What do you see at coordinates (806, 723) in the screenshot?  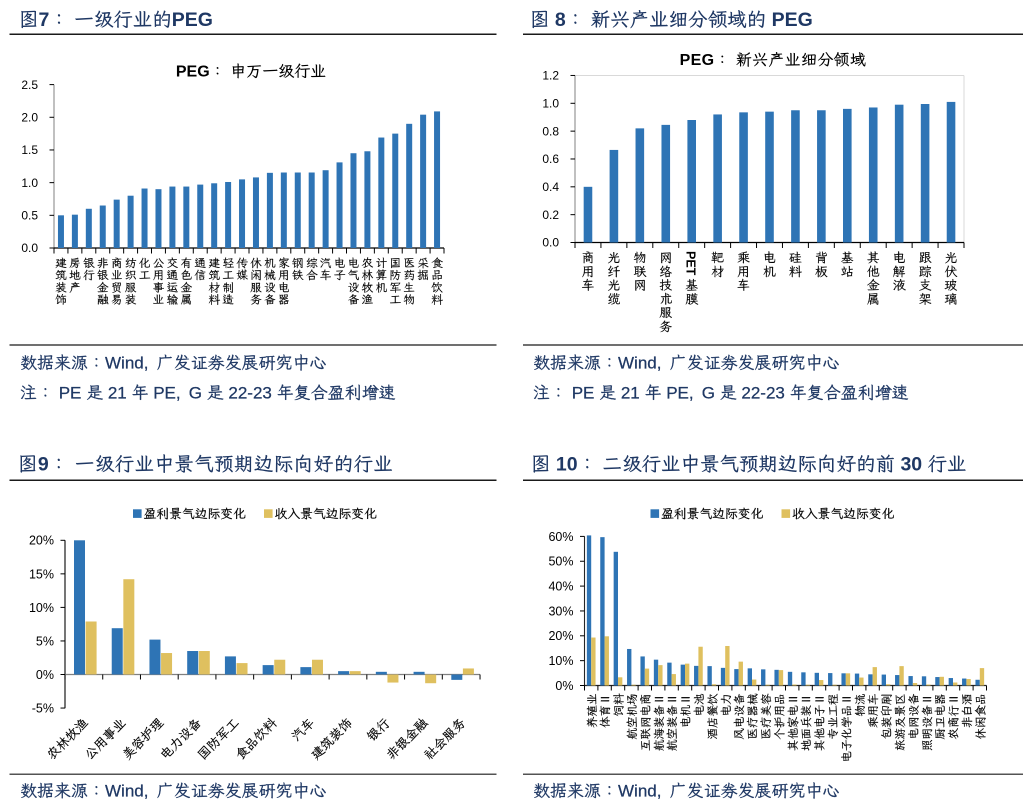 I see `svg-text: 地面兵装Ⅱ` at bounding box center [806, 723].